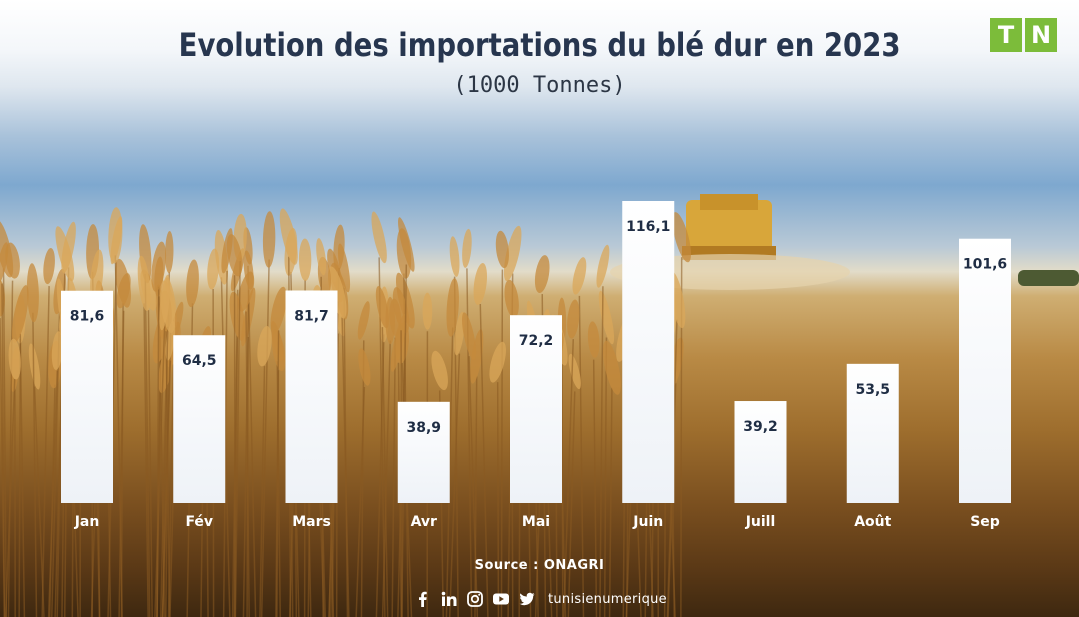 The image size is (1079, 617). I want to click on twitter-icon, so click(527, 599).